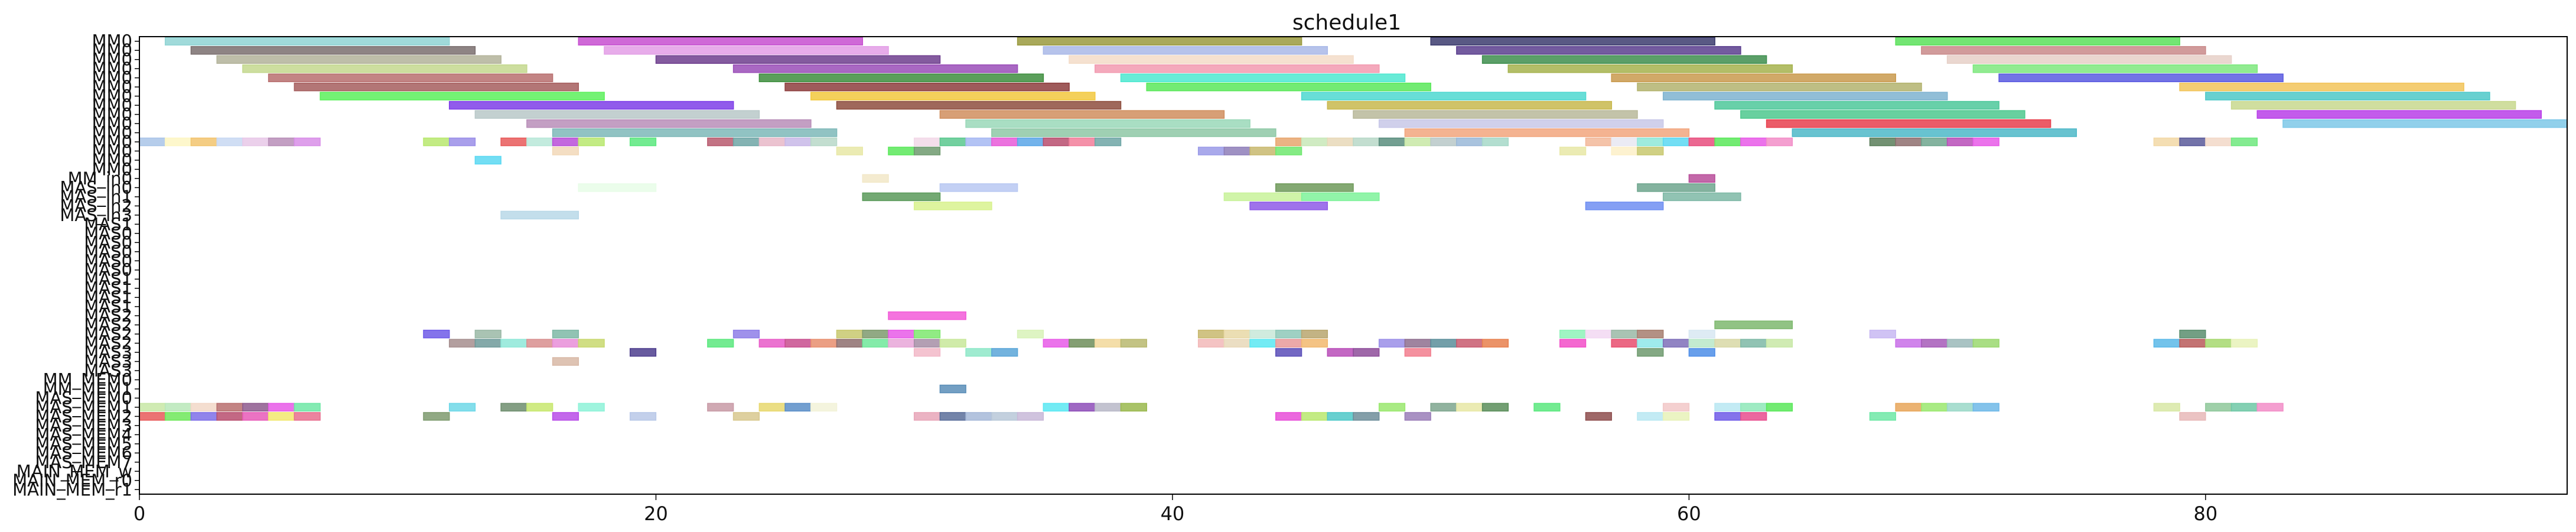 This screenshot has width=2576, height=532. Describe the element at coordinates (108, 307) in the screenshot. I see `row-label: MAS1` at that location.